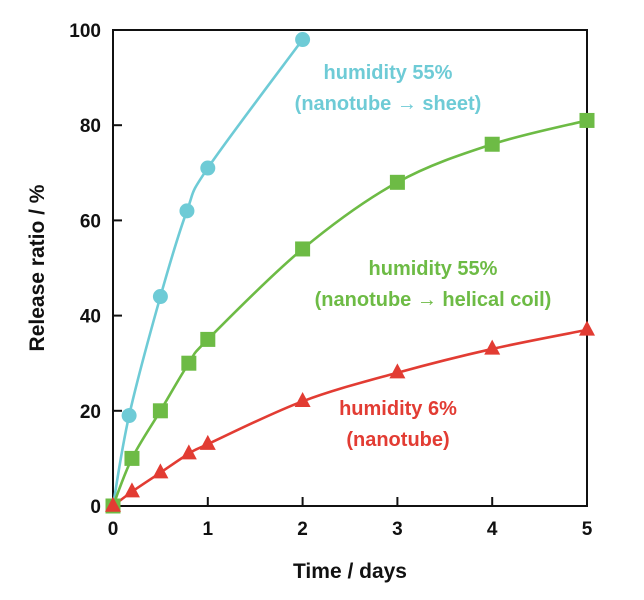 The height and width of the screenshot is (600, 644). Describe the element at coordinates (90, 221) in the screenshot. I see `y-tick-label: 60` at that location.